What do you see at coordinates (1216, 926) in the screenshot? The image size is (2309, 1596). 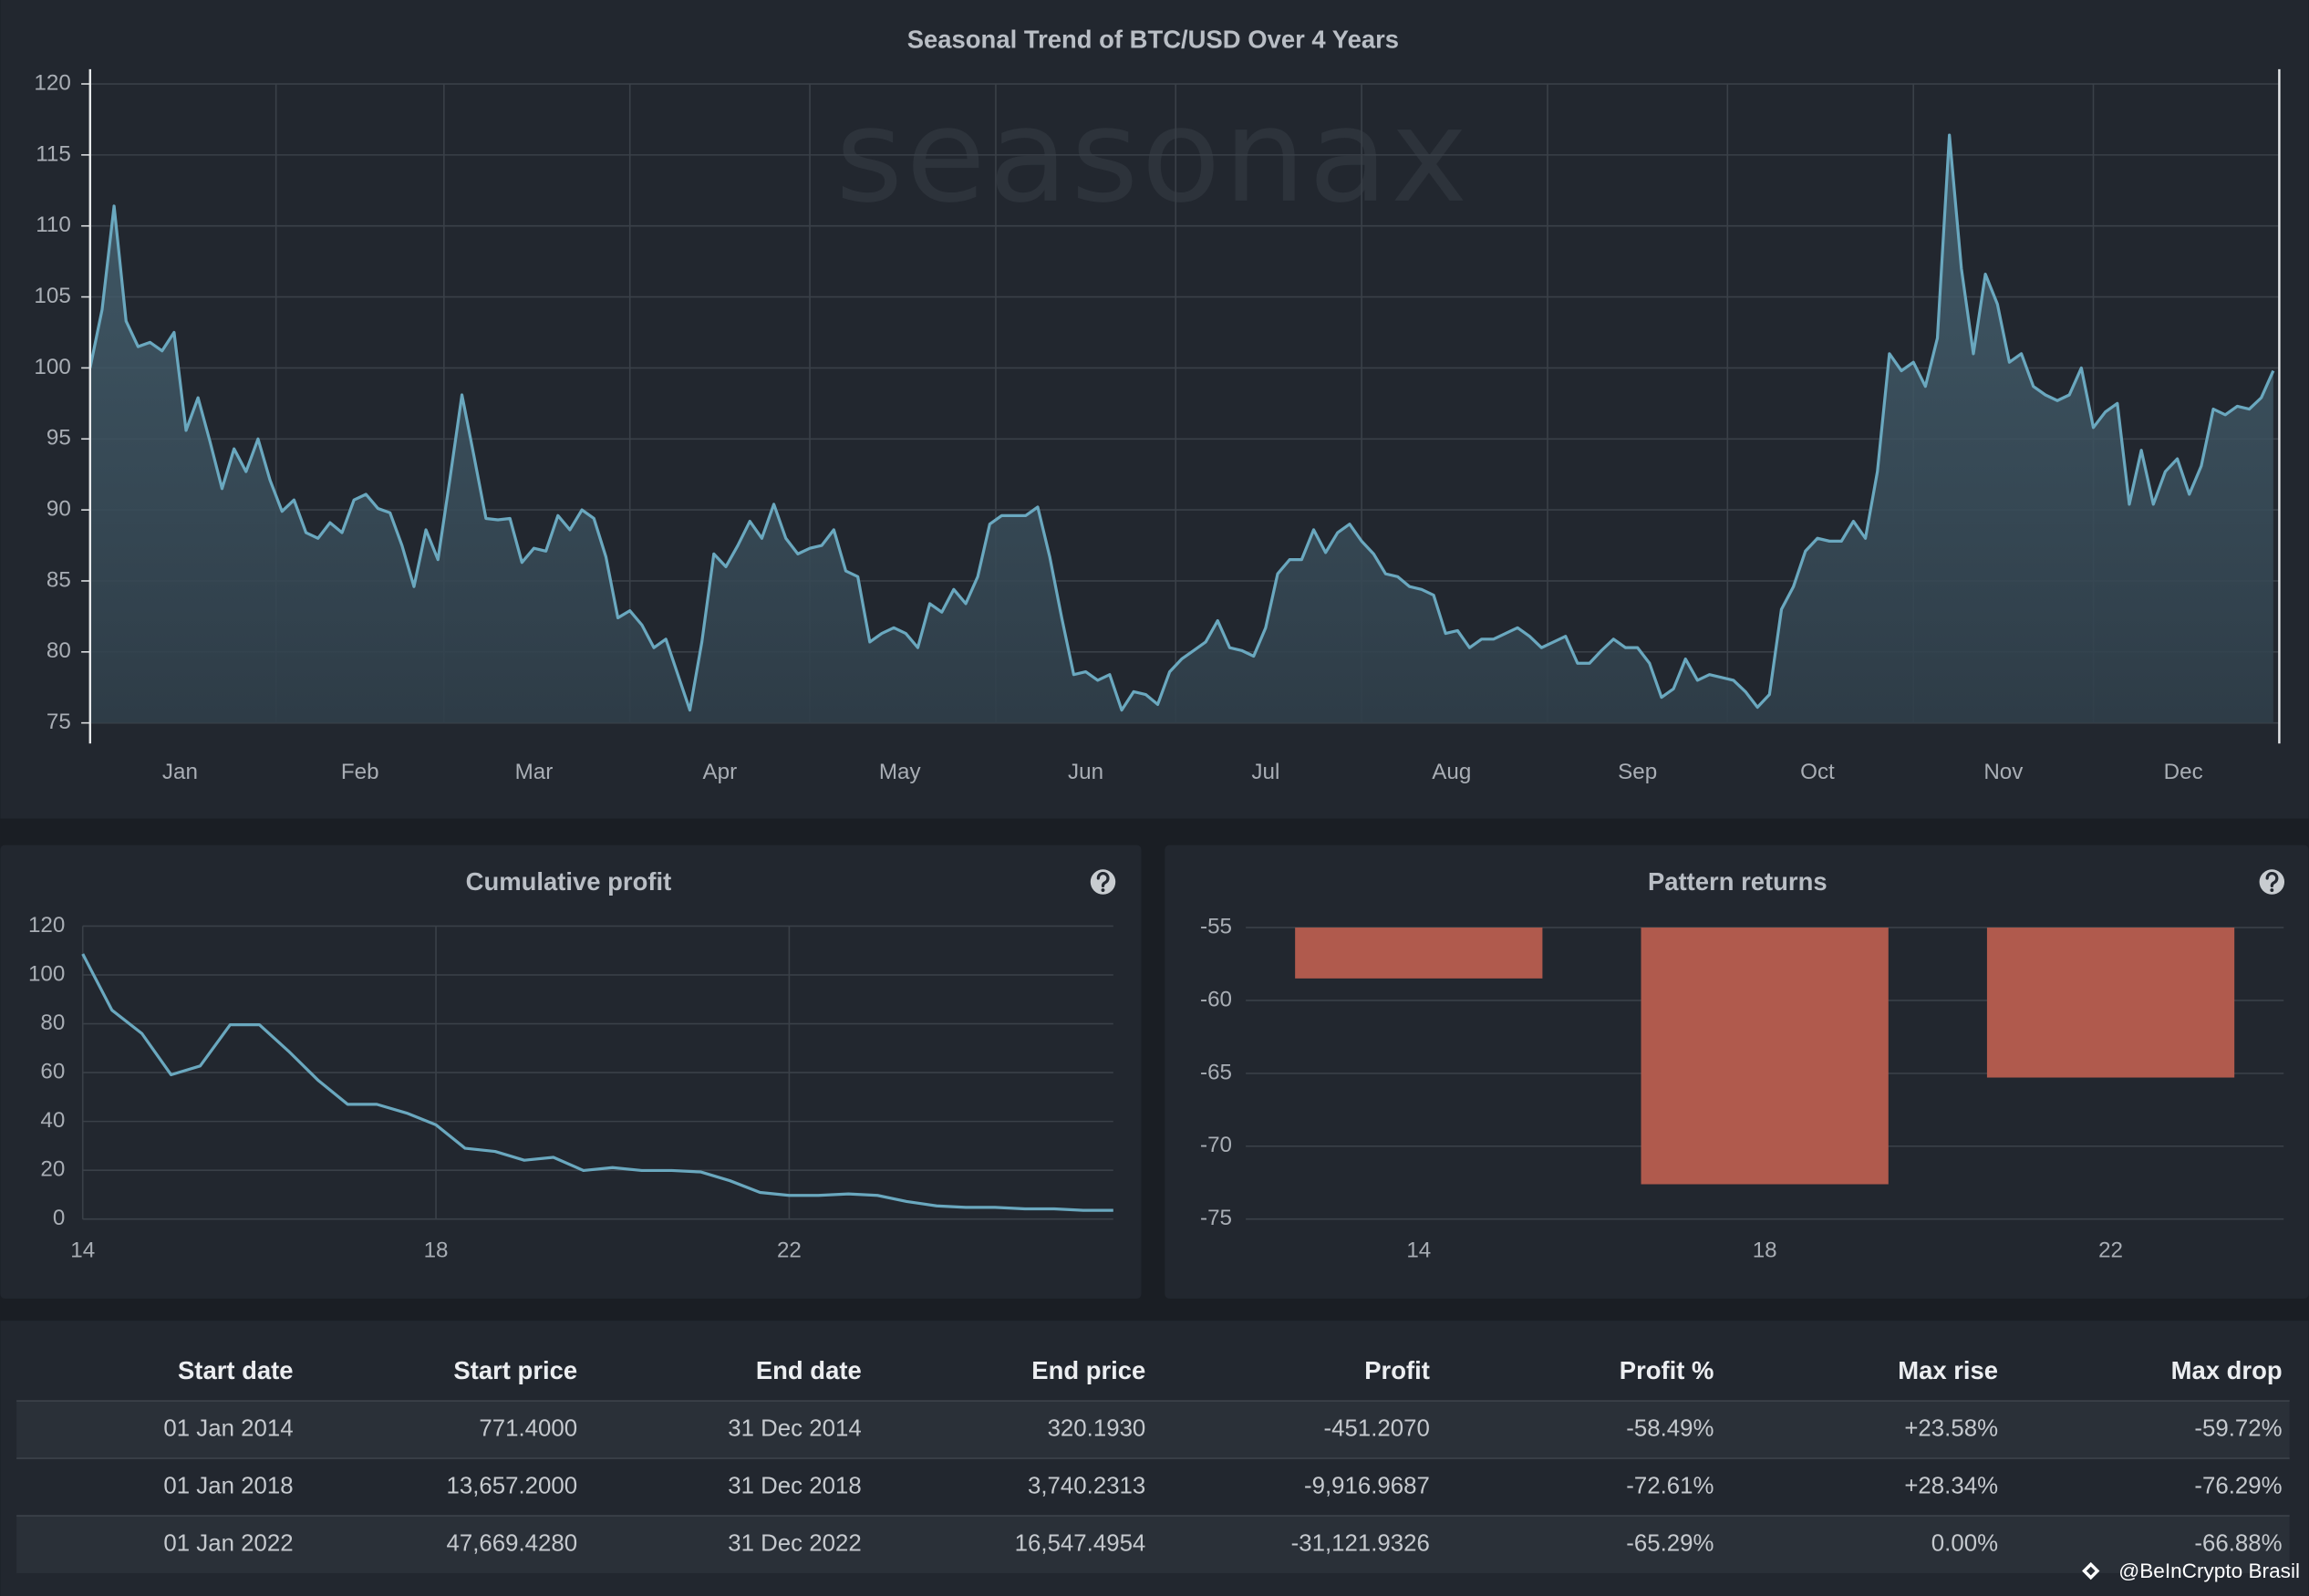 I see `y-tick-label: -55` at bounding box center [1216, 926].